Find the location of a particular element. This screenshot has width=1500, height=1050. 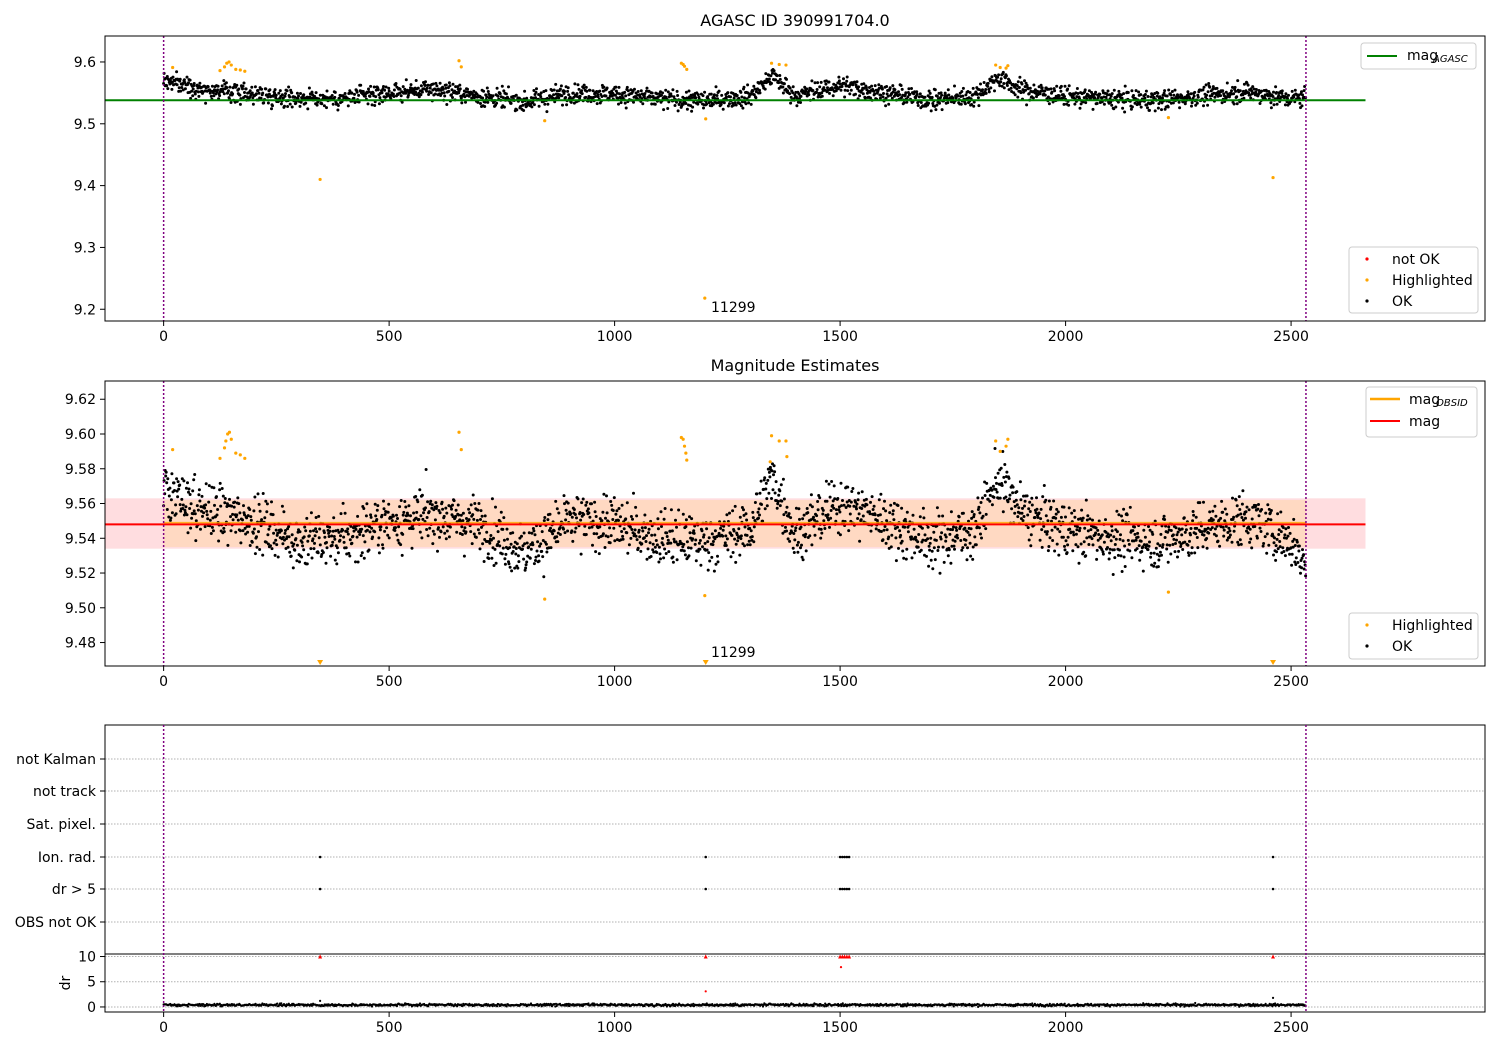

flag-point is located at coordinates (847, 857).